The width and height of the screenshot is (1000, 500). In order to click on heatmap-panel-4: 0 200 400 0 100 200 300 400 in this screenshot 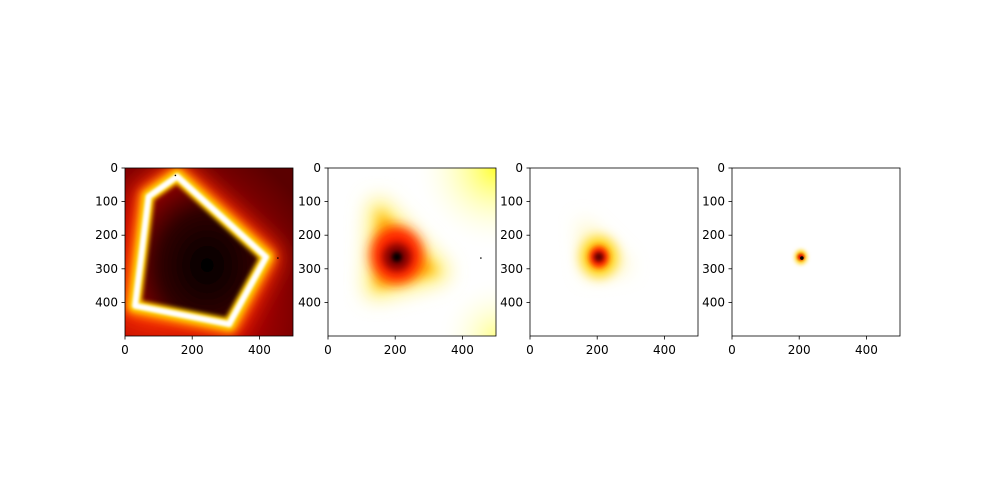, I will do `click(801, 259)`.